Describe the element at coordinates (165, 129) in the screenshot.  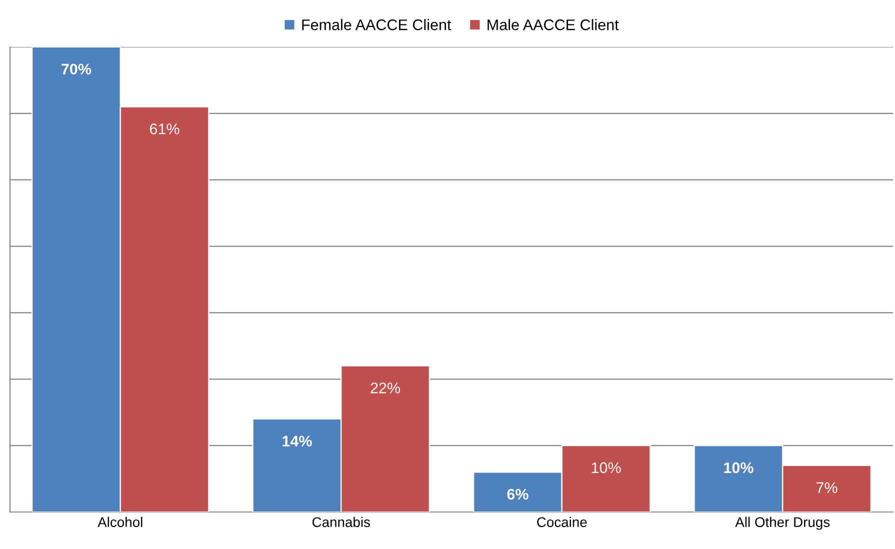
I see `data-label: 61%` at that location.